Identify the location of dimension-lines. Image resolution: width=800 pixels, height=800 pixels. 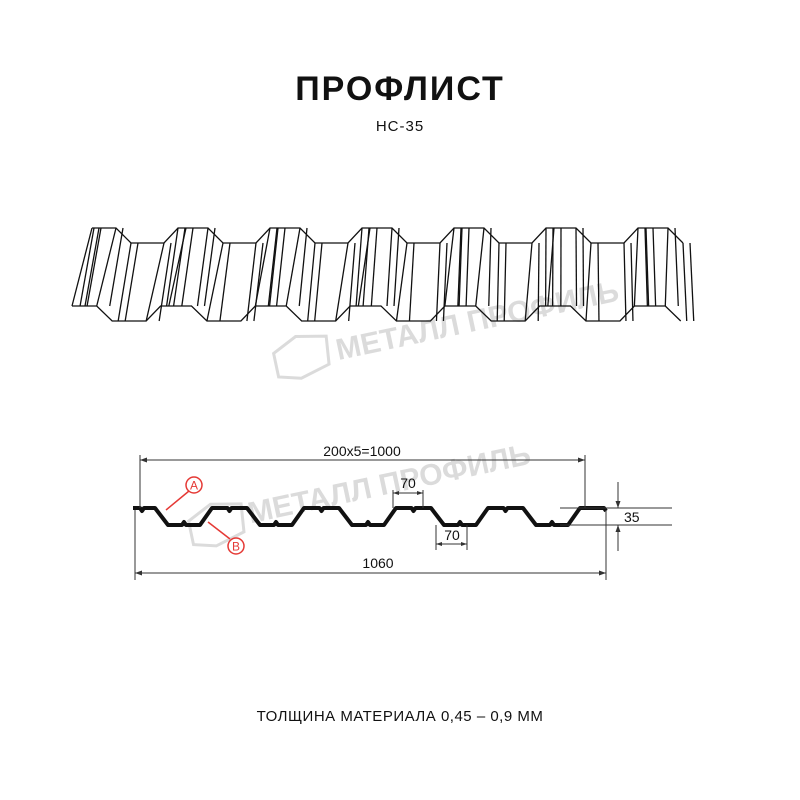
(403, 517).